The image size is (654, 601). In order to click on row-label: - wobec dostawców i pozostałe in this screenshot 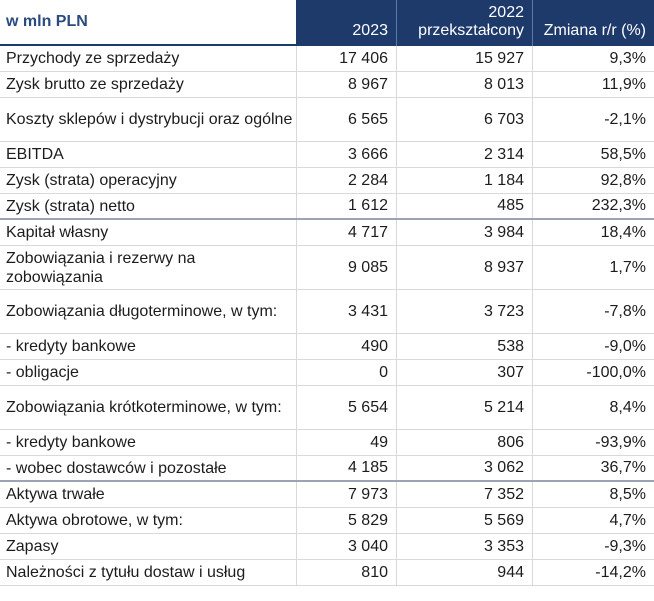, I will do `click(116, 468)`.